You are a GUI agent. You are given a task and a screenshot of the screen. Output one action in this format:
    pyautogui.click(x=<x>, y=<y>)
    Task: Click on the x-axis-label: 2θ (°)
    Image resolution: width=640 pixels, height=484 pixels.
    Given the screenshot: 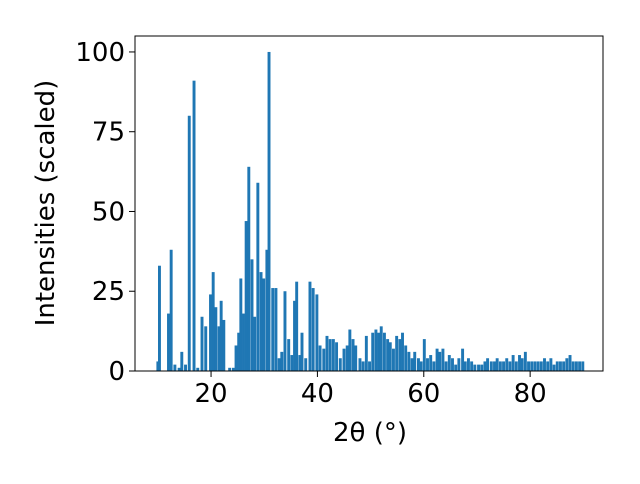 What is the action you would take?
    pyautogui.click(x=370, y=433)
    